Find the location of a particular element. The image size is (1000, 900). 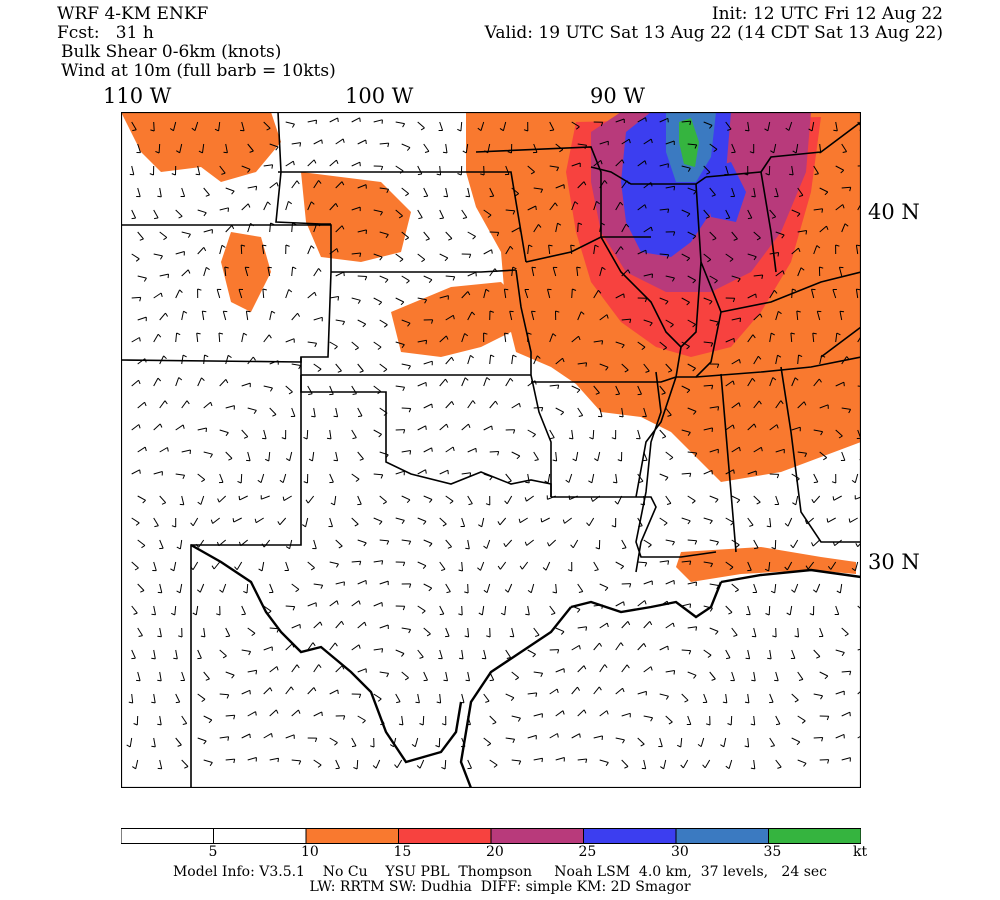

legend-swatch is located at coordinates (260, 836).